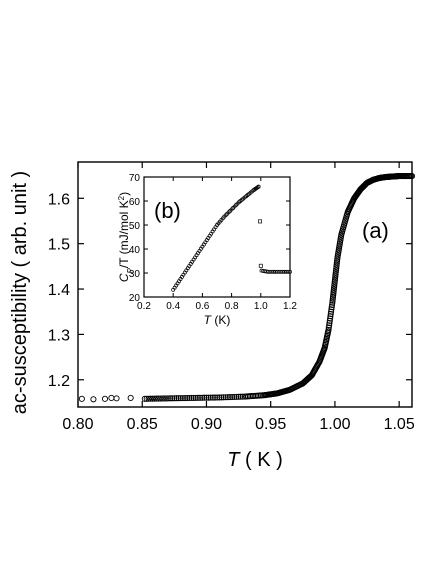 The height and width of the screenshot is (564, 436). Describe the element at coordinates (167, 210) in the screenshot. I see `inset-panel-label: (b)` at that location.